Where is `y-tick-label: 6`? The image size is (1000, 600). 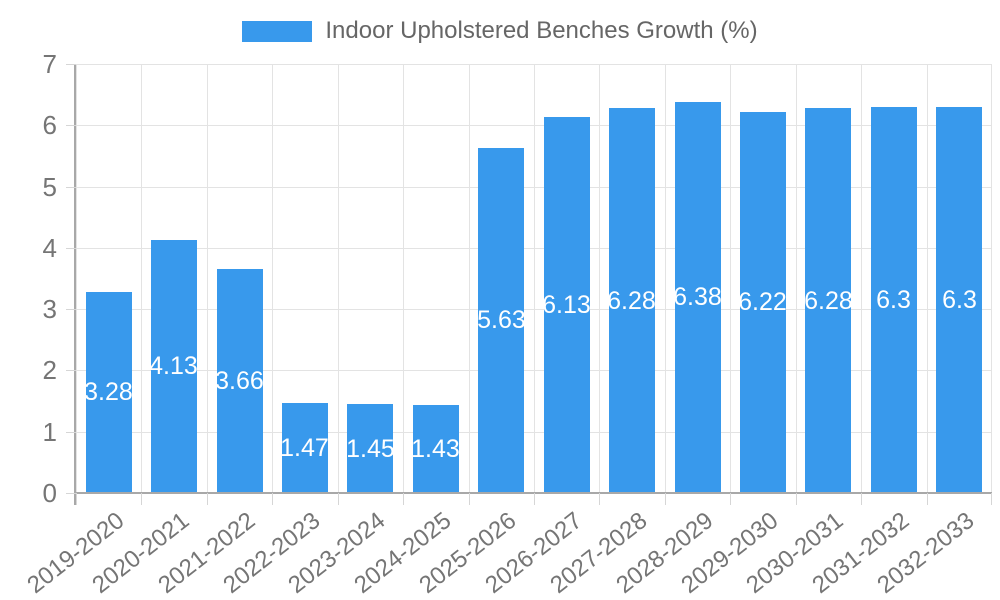 y-tick-label: 6 is located at coordinates (49, 125).